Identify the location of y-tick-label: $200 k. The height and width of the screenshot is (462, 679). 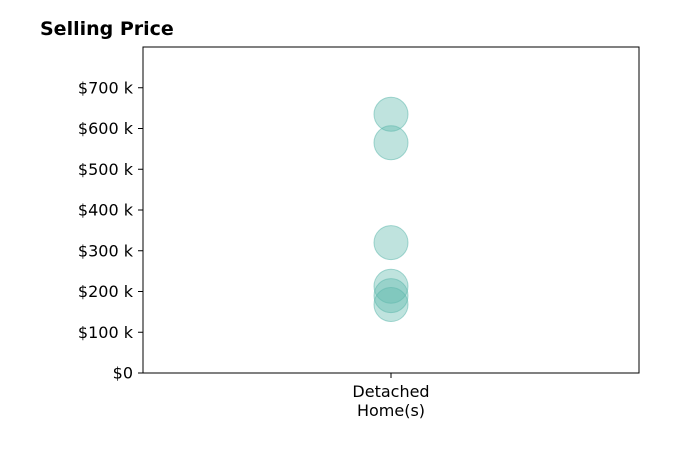
(106, 291).